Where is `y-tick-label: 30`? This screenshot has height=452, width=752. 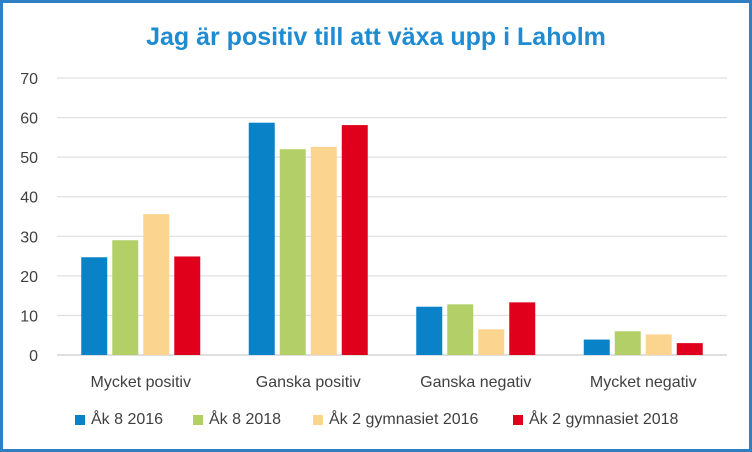 y-tick-label: 30 is located at coordinates (29, 237).